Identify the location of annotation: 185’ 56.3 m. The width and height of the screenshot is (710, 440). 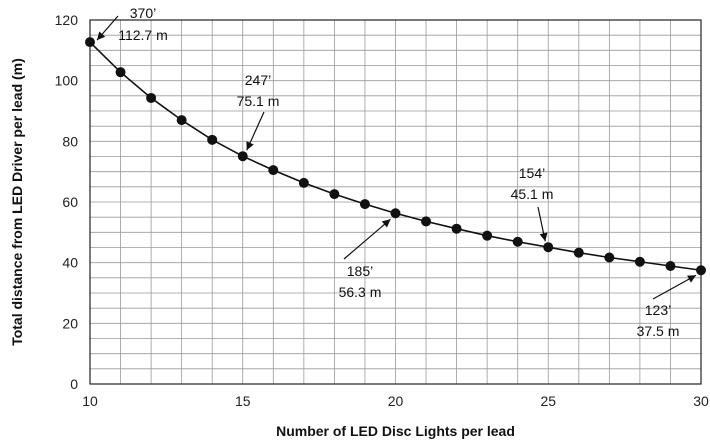
(365, 259).